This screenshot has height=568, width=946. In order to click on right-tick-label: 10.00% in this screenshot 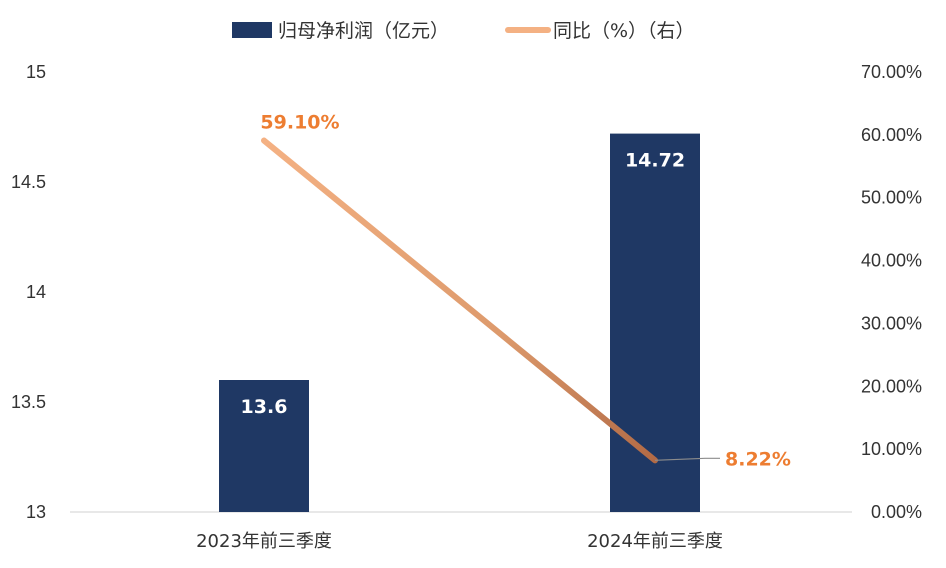, I will do `click(891, 449)`.